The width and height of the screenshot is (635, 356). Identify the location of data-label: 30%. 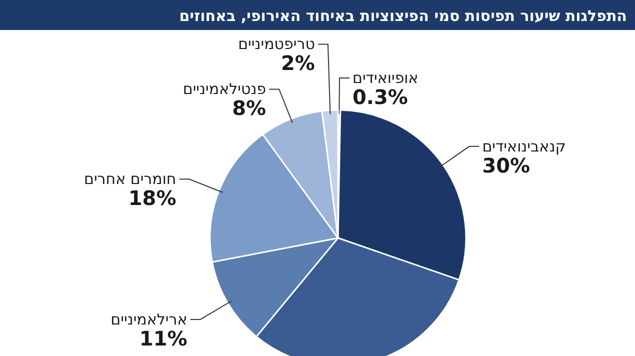
(506, 165).